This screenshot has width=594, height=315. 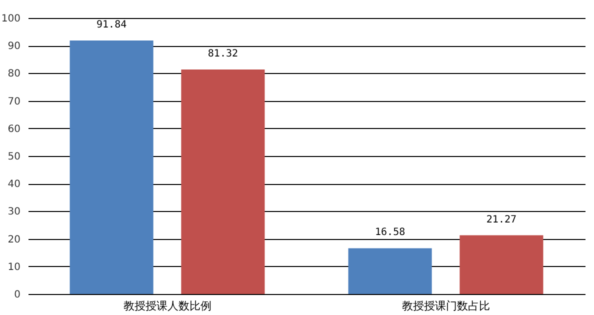 What do you see at coordinates (390, 232) in the screenshot?
I see `data-label: 16.58` at bounding box center [390, 232].